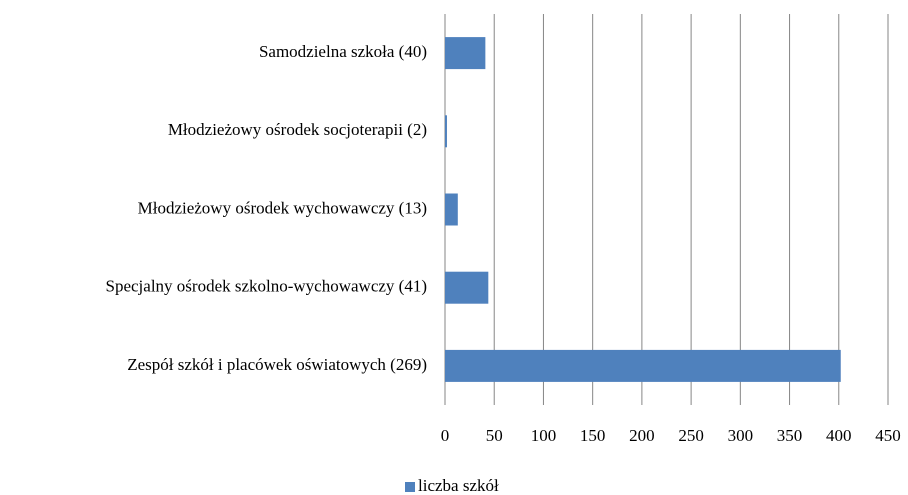 The image size is (908, 495). Describe the element at coordinates (691, 435) in the screenshot. I see `x-tick-label: 250` at that location.